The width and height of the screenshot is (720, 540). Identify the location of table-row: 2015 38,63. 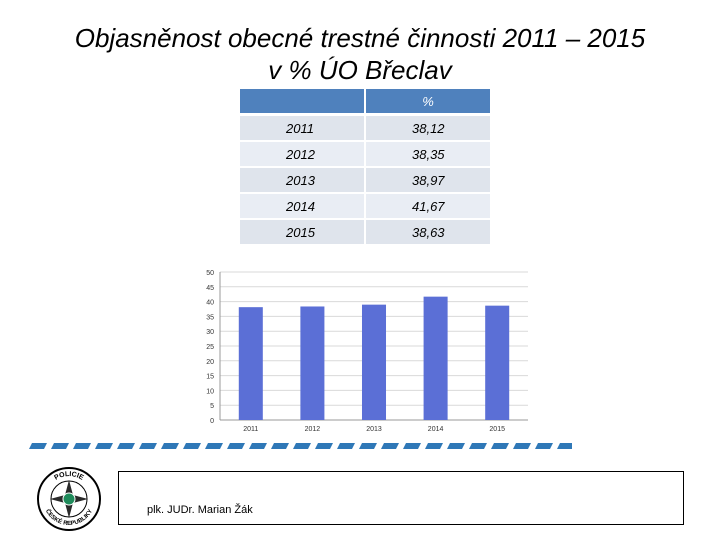
(365, 233).